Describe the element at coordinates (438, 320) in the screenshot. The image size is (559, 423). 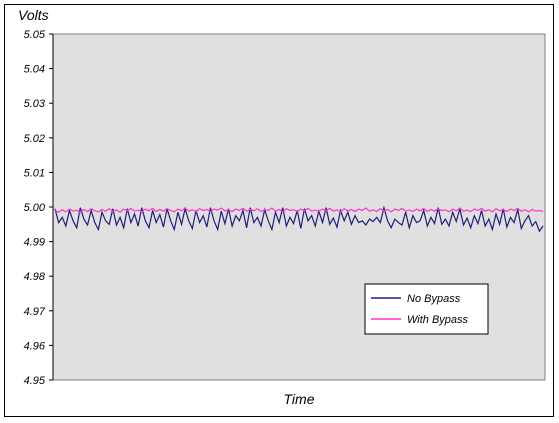
I see `legend-label-with-bypass: With Bypass` at that location.